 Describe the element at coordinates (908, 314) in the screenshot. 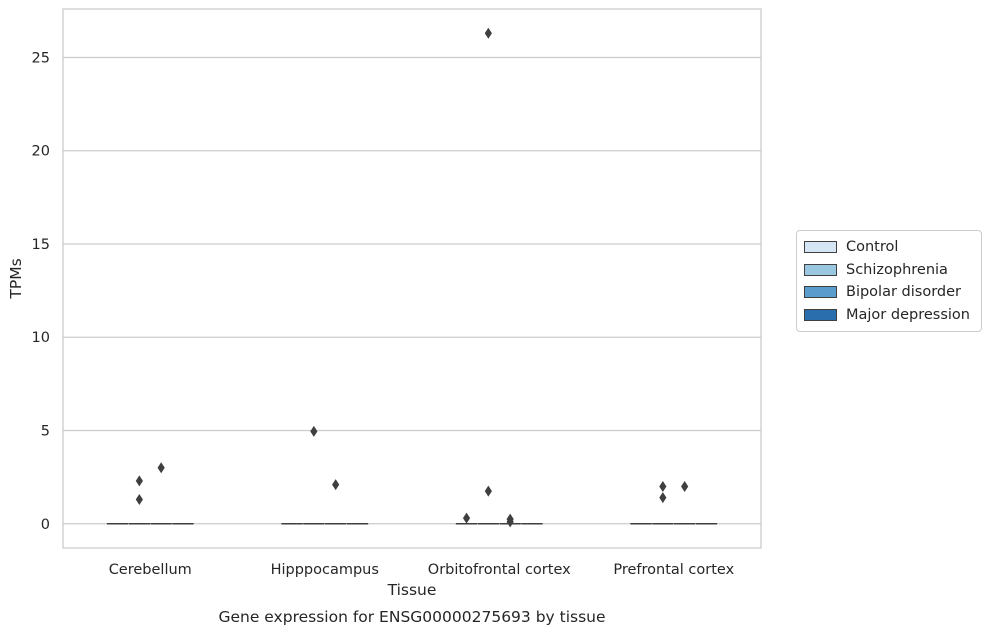

I see `legend-label: Major depression` at that location.